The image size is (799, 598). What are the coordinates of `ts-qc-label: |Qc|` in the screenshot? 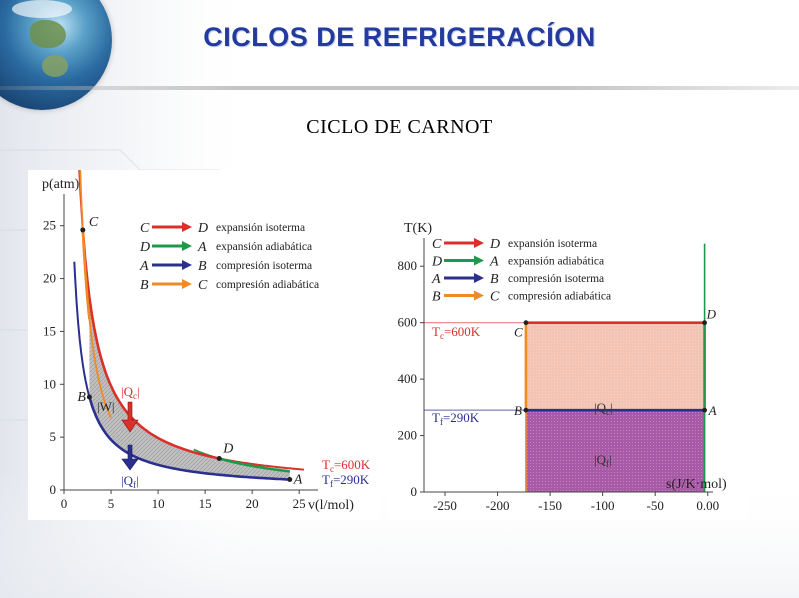 It's located at (603, 408).